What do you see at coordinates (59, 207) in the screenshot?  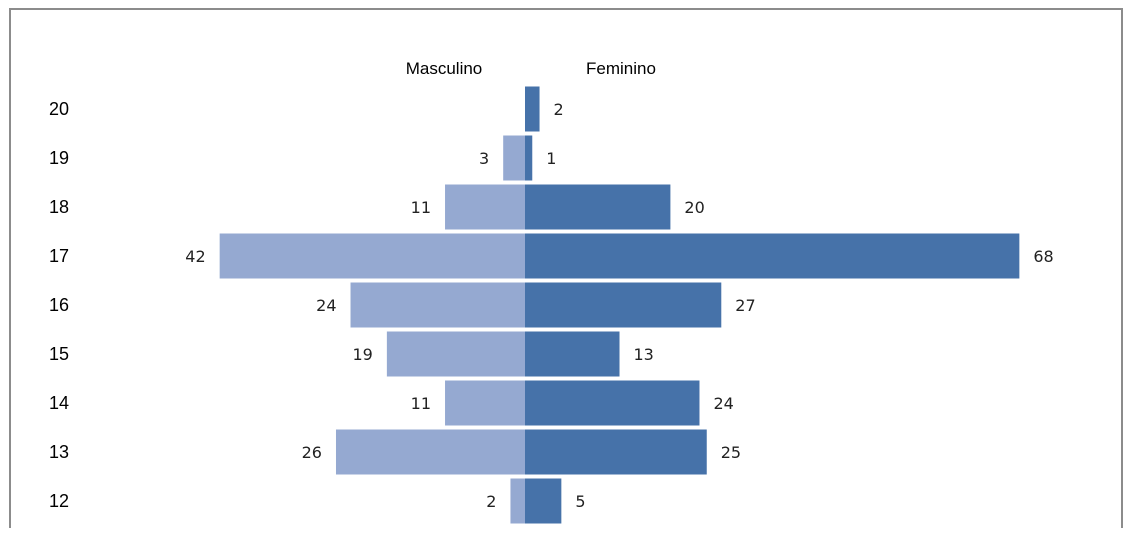 I see `age-label-18: 18` at bounding box center [59, 207].